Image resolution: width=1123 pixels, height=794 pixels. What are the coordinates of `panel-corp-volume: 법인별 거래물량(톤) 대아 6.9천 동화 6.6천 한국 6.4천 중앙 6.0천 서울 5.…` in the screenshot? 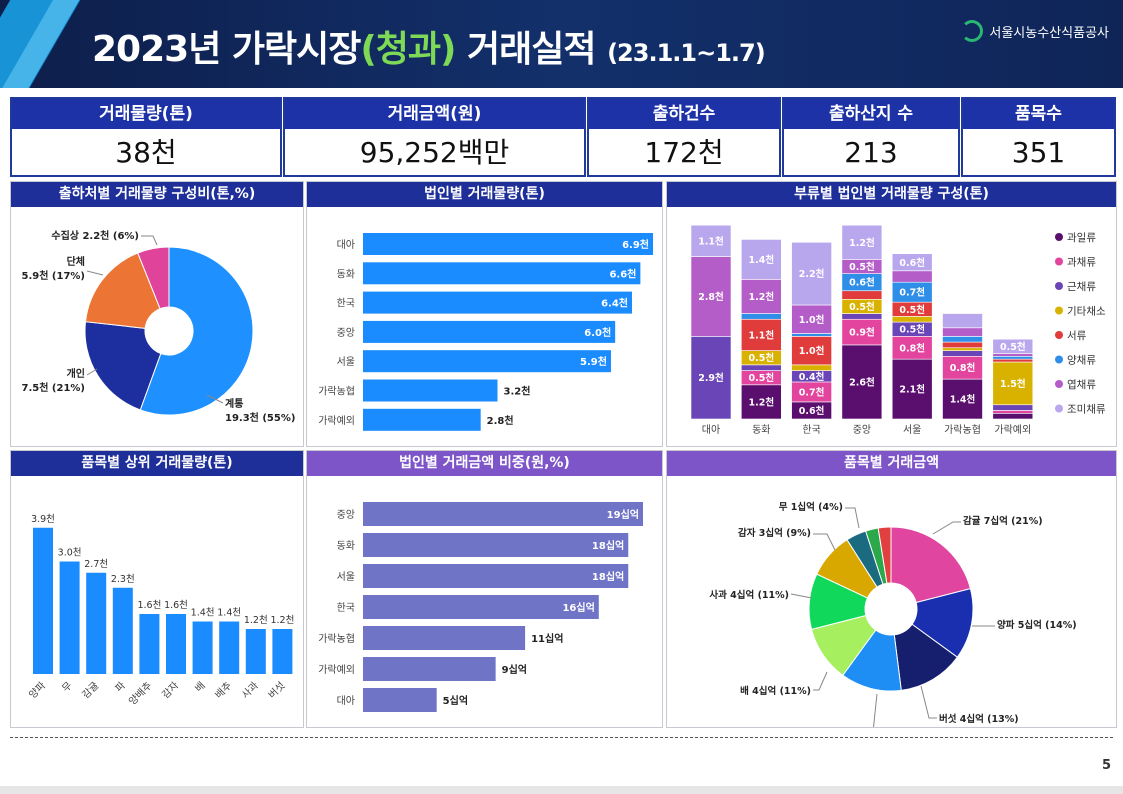 It's located at (484, 314).